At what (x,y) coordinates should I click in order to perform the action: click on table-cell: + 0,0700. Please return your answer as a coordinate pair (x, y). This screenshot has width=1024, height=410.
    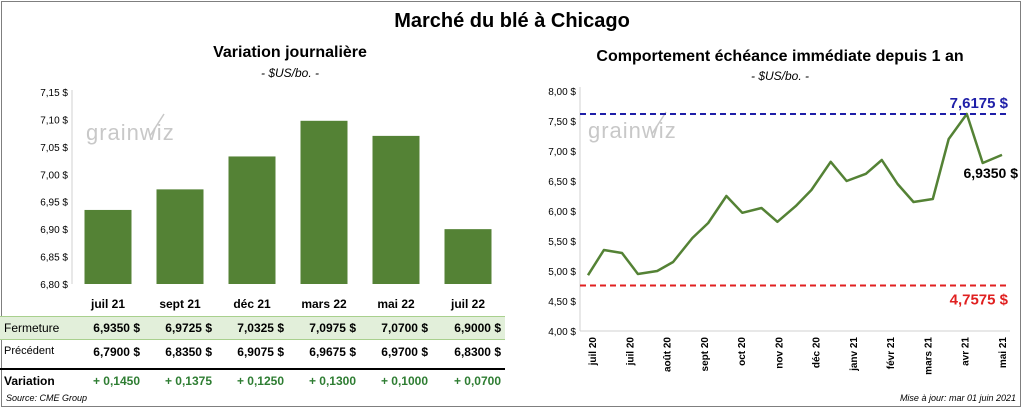
    Looking at the image, I should click on (477, 381).